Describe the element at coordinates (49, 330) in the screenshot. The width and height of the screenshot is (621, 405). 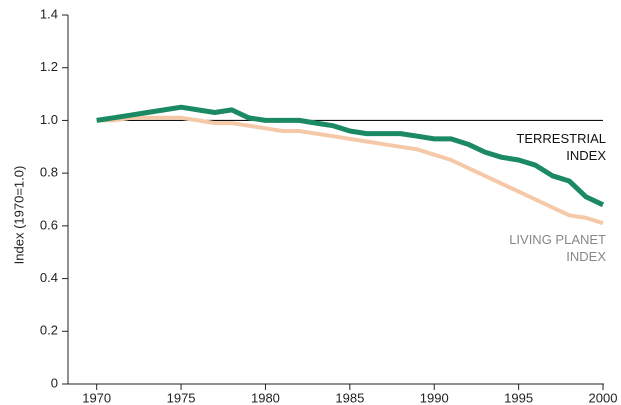
I see `y-tick-label: 0.2` at that location.